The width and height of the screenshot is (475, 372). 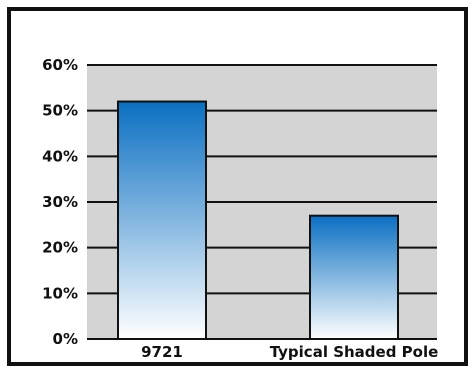 I want to click on y-tick-label: 10%, so click(x=60, y=293).